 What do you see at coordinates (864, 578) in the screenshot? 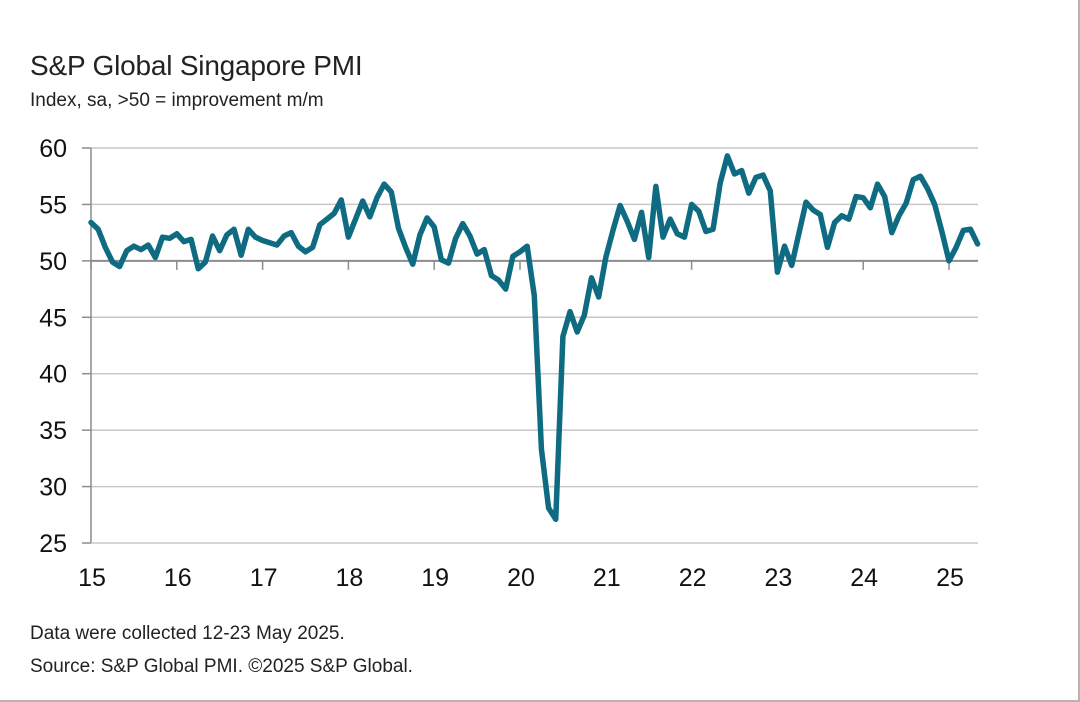
I see `x-tick-label: 24` at bounding box center [864, 578].